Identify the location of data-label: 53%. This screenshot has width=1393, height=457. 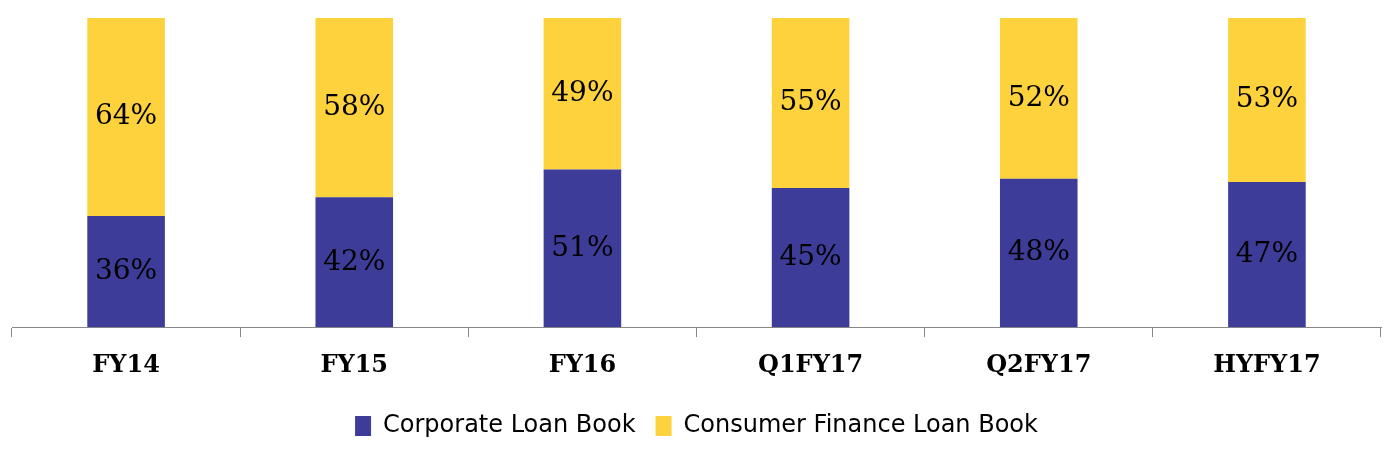
(1267, 98).